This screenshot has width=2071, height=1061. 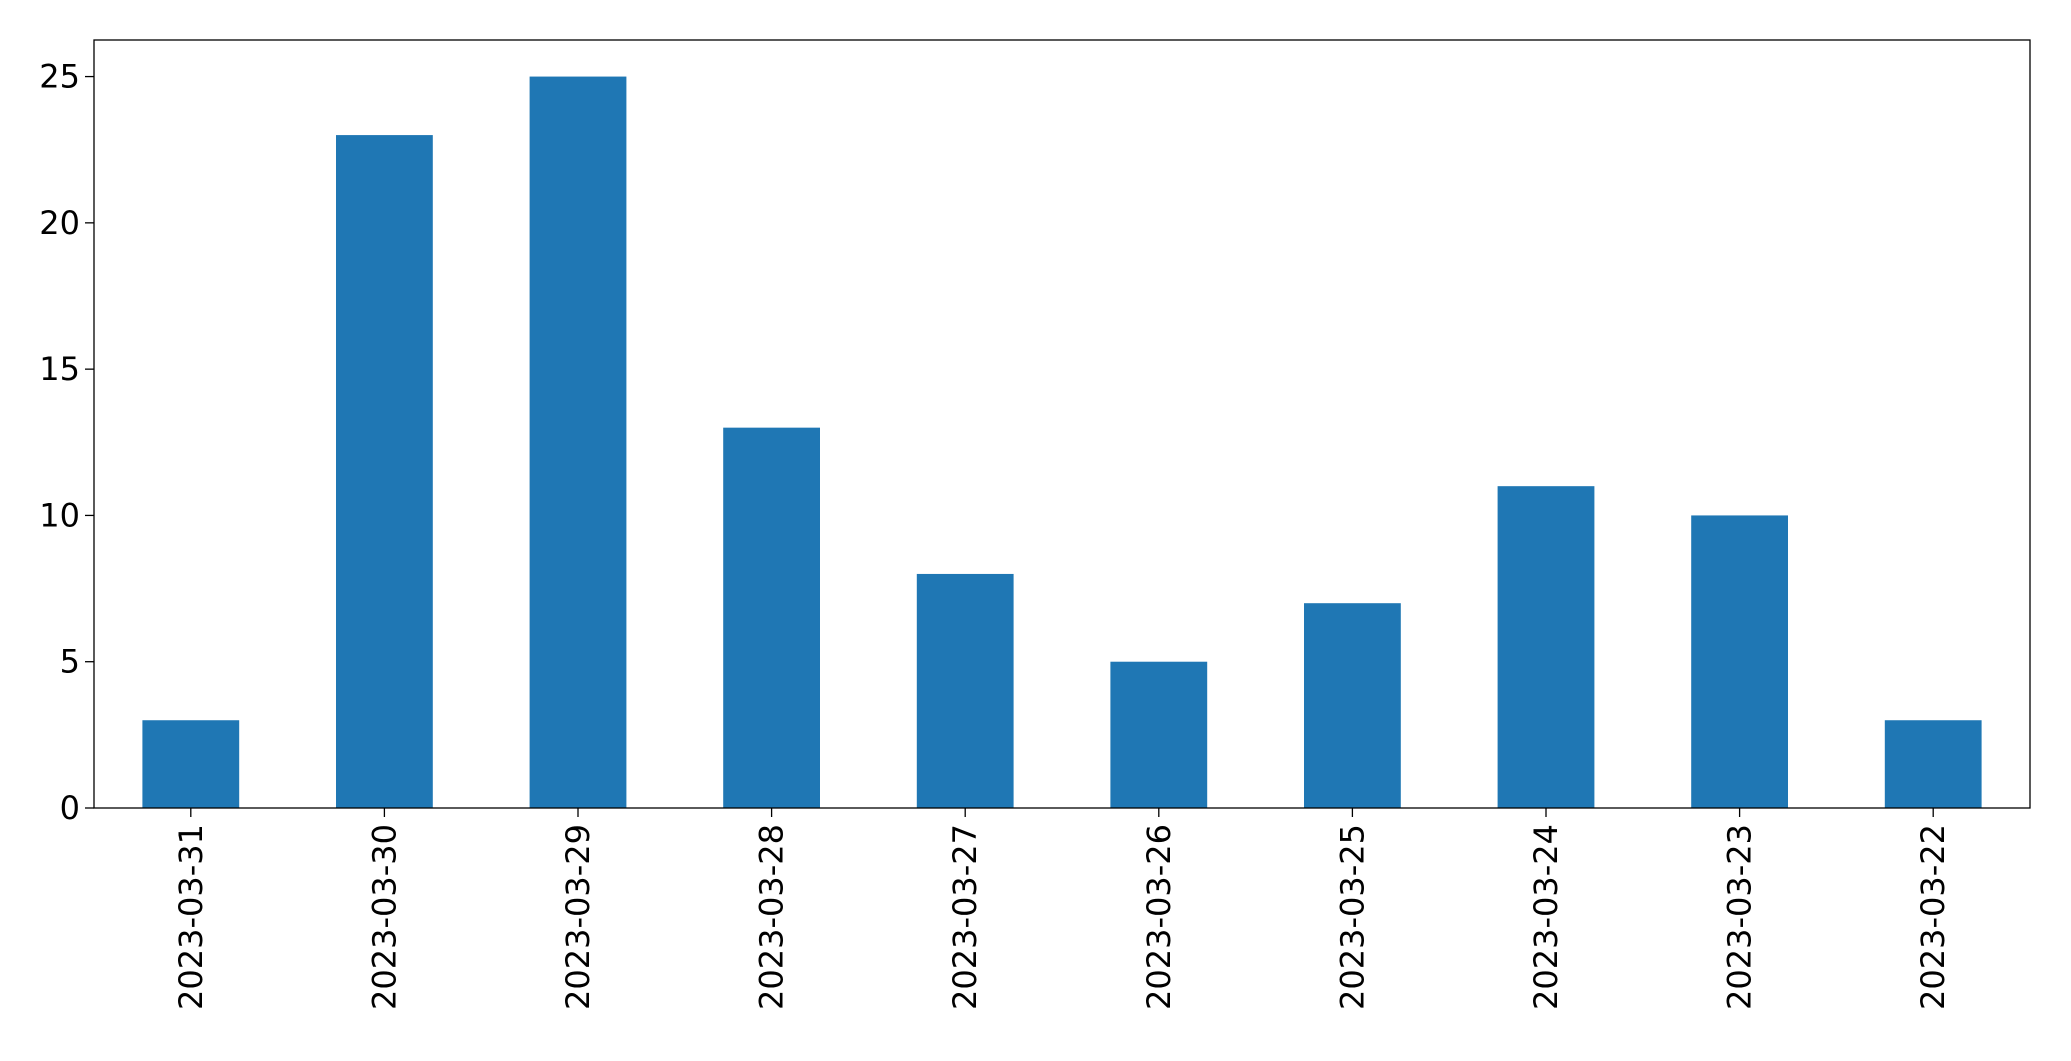 I want to click on x-tick-label: 2023-03-22, so click(x=1933, y=917).